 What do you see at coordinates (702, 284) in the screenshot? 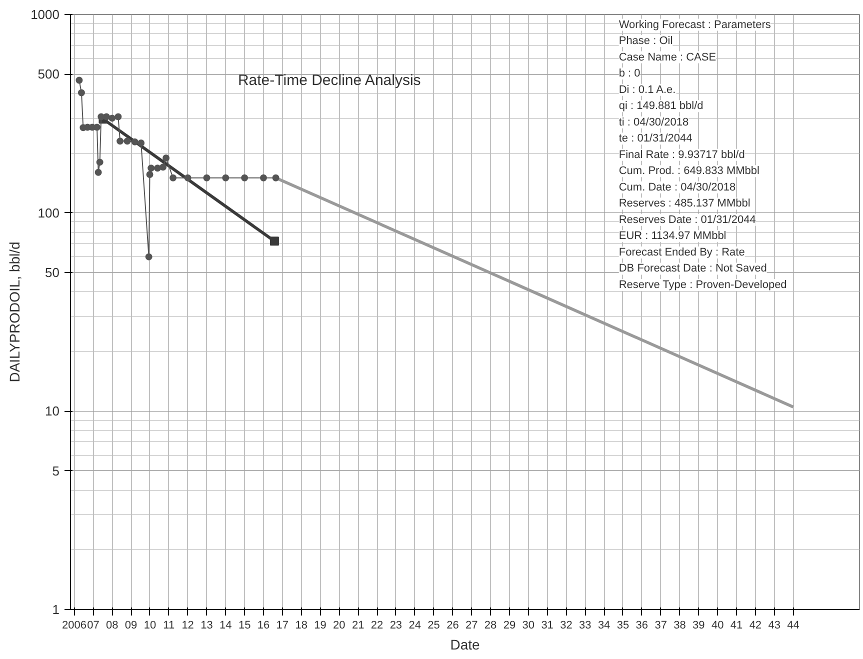
I see `annotation: Reserve Type : Proven-Developed` at bounding box center [702, 284].